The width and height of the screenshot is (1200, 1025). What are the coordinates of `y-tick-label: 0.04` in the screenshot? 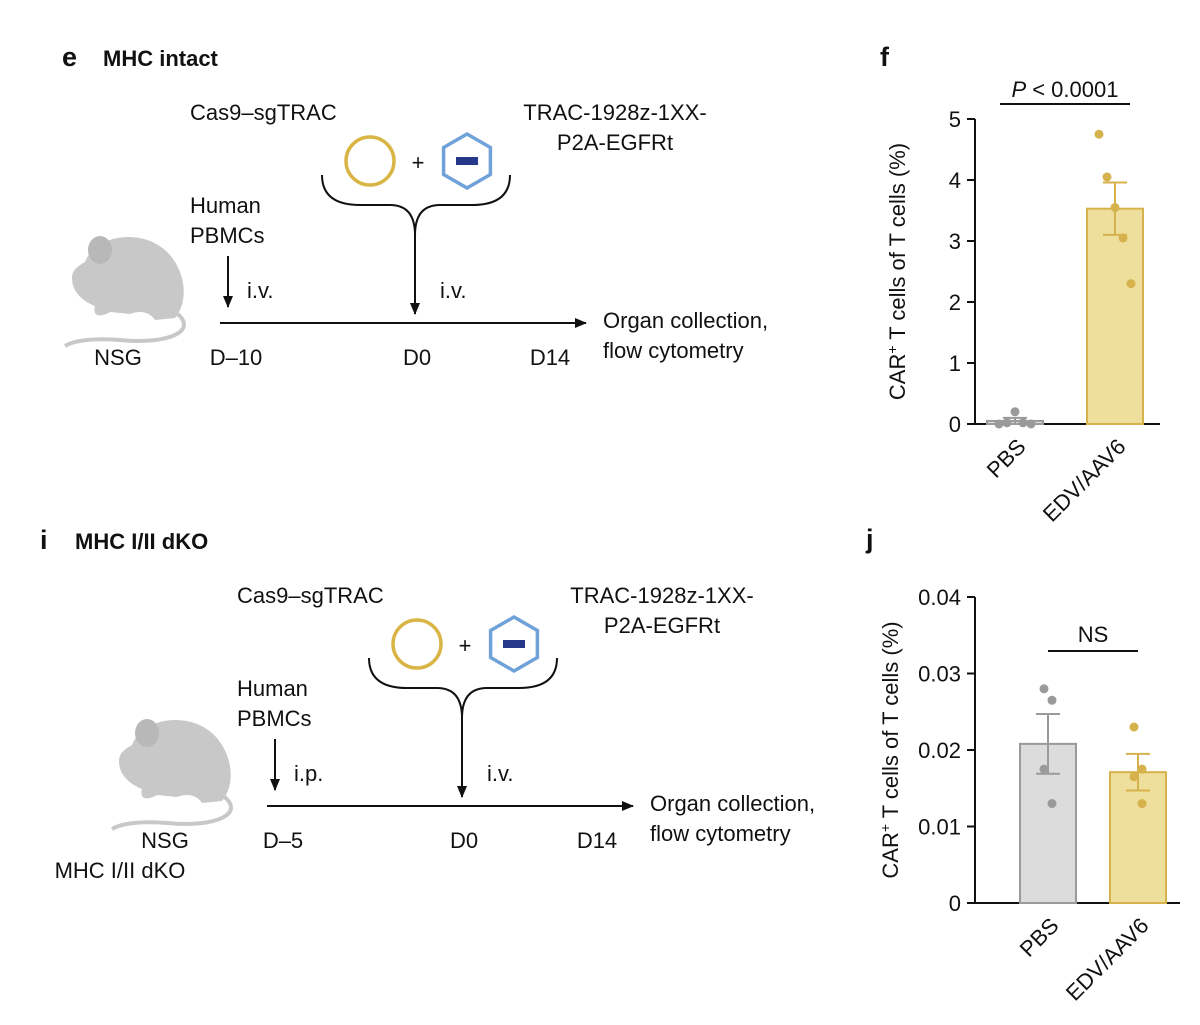 It's located at (939, 597).